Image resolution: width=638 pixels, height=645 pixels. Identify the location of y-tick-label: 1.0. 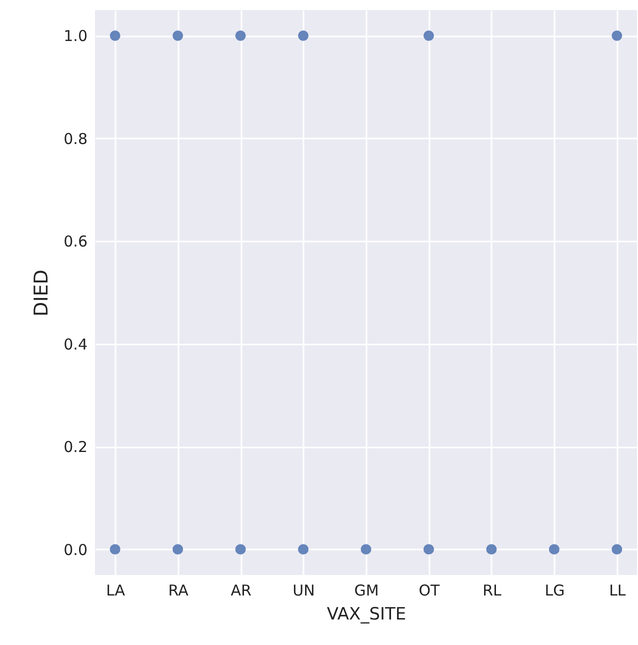
(76, 36).